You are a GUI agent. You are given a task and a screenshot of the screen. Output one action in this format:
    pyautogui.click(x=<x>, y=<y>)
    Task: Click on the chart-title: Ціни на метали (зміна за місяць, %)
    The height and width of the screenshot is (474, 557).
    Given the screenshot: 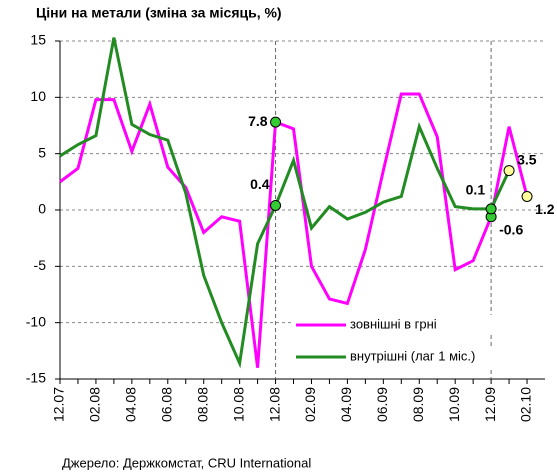 What is the action you would take?
    pyautogui.click(x=159, y=13)
    